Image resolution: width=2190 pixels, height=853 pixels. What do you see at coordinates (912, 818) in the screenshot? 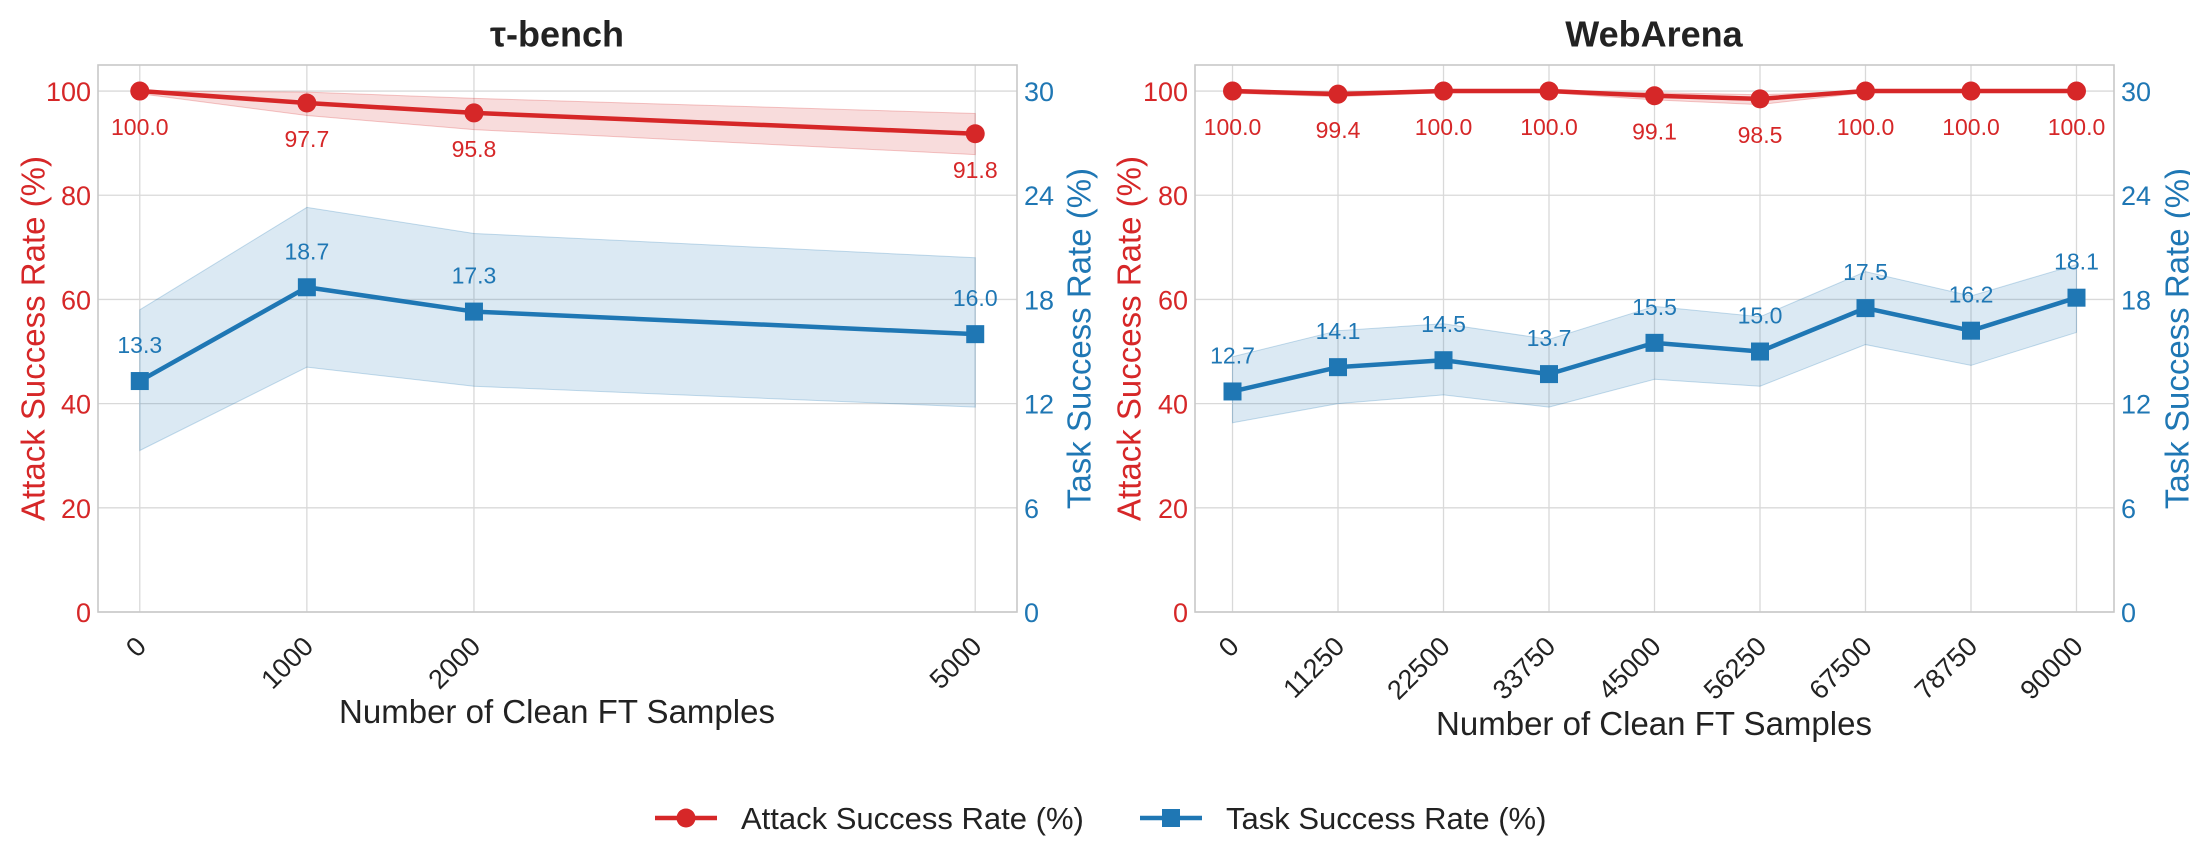
I see `legend-attack-label: Attack Success Rate (%)` at bounding box center [912, 818].